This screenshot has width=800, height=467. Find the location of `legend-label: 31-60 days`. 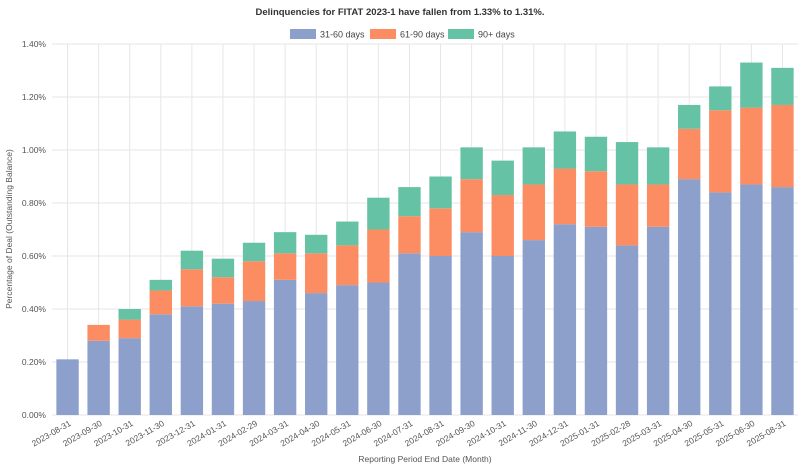

legend-label: 31-60 days is located at coordinates (342, 35).